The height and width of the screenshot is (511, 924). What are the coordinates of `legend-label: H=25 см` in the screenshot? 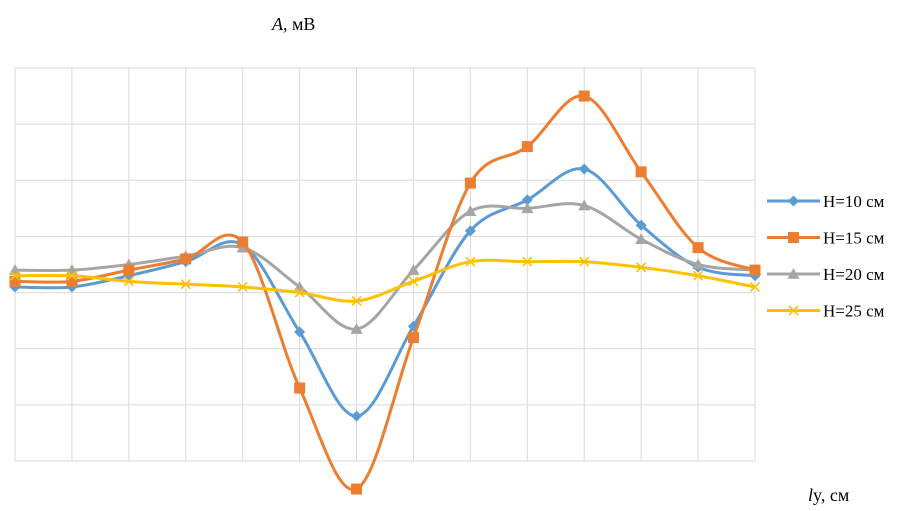 It's located at (854, 311).